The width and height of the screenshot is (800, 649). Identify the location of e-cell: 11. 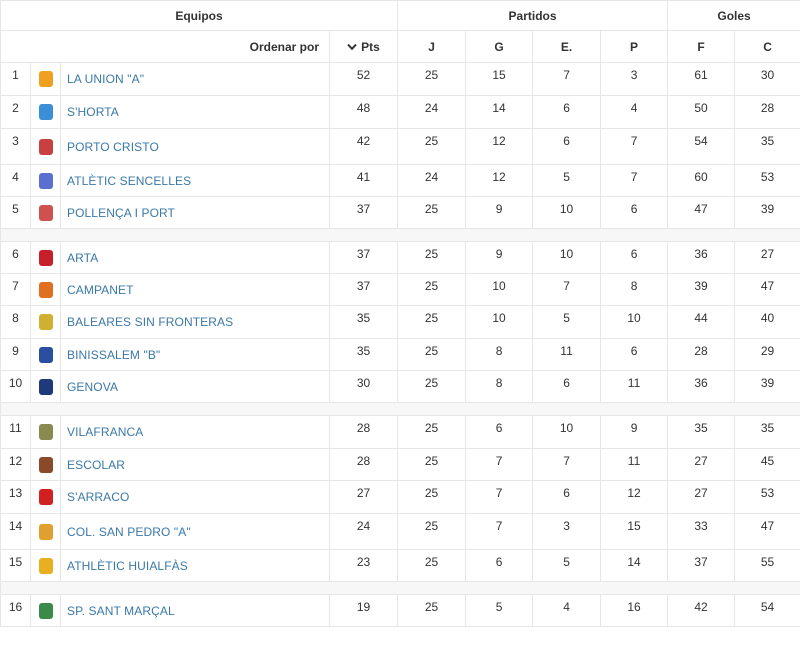
(567, 354).